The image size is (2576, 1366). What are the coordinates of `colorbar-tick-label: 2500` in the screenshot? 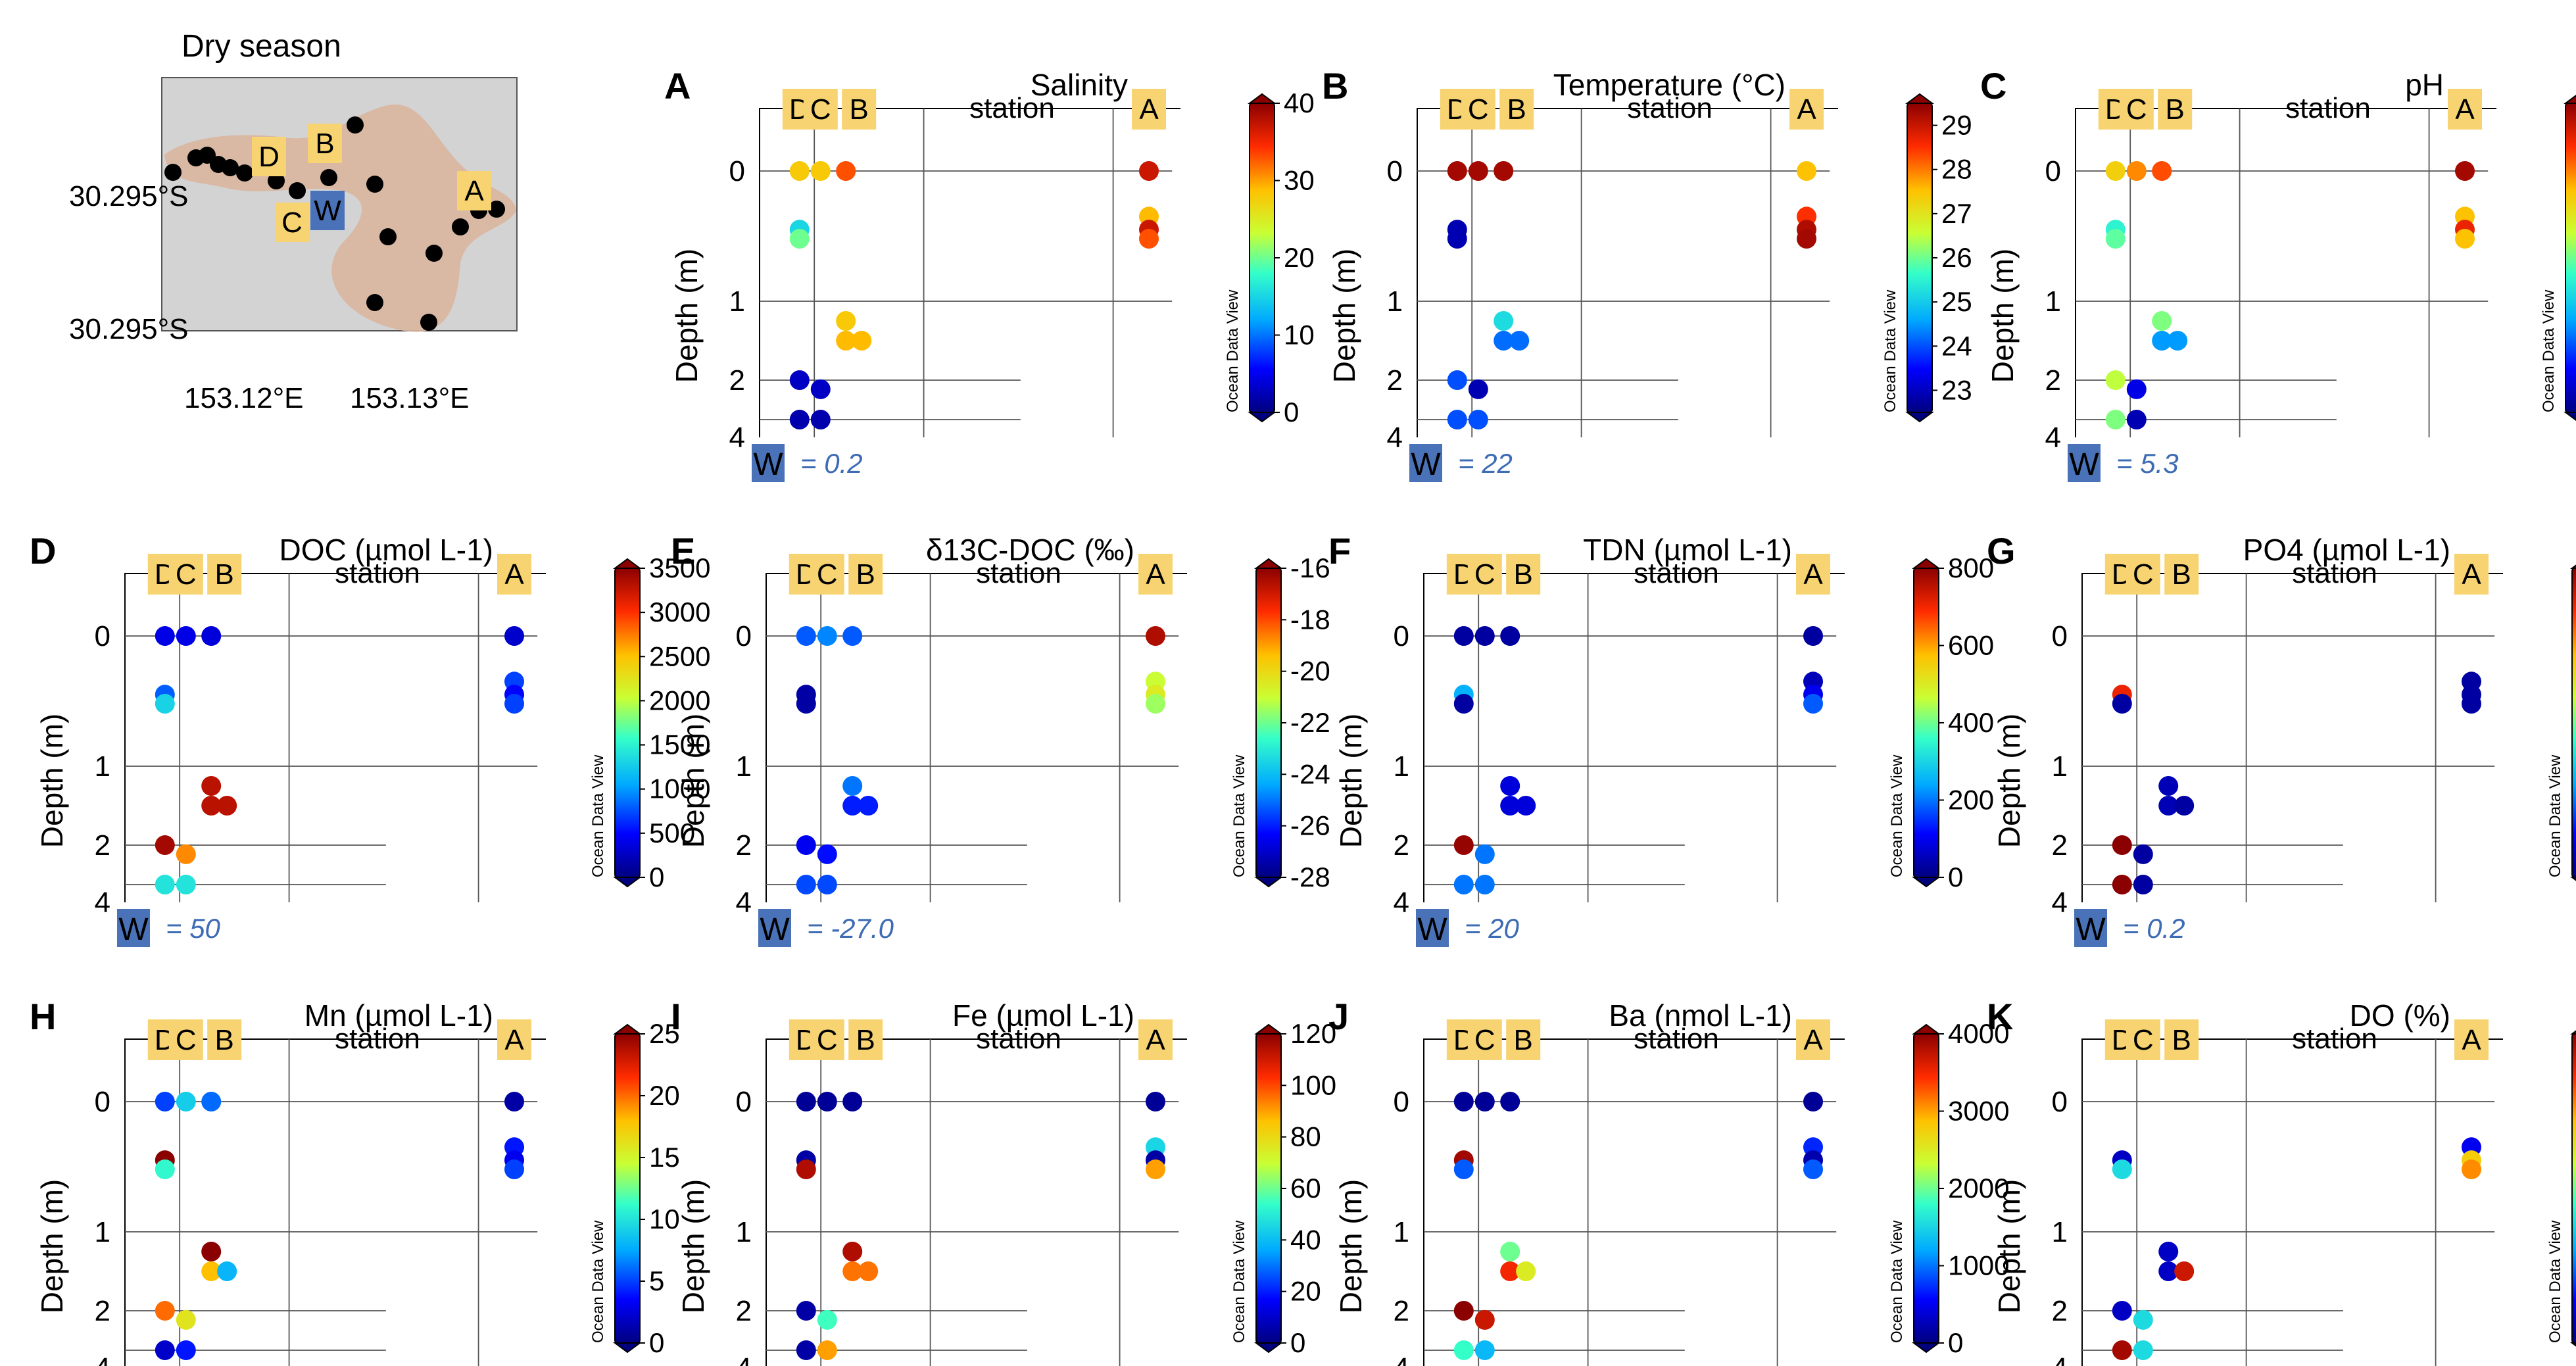 It's located at (679, 656).